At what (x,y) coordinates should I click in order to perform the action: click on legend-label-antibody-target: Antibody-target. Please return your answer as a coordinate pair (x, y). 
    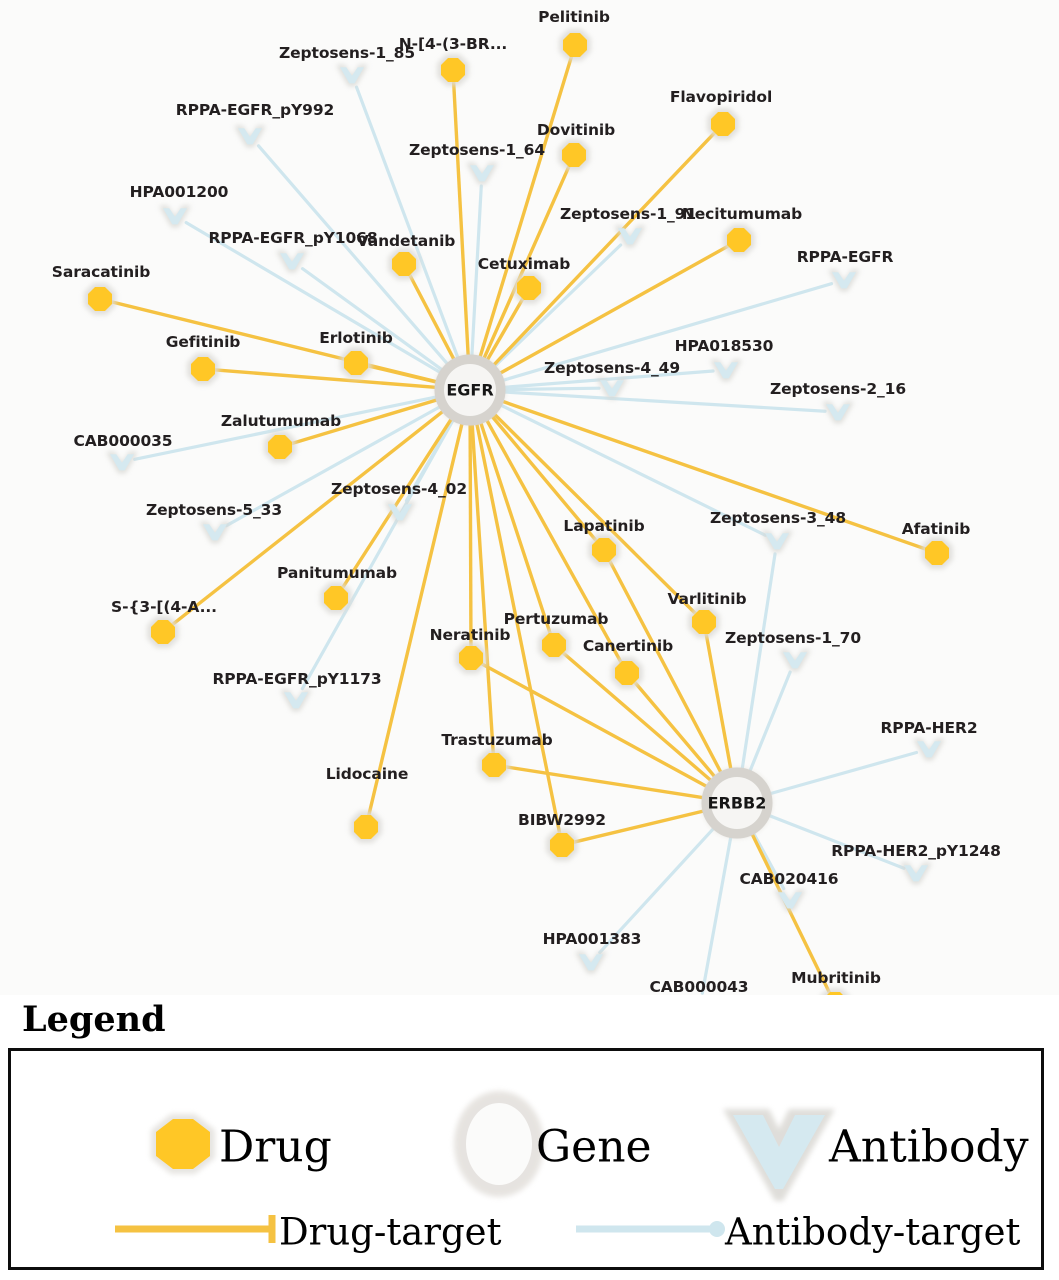
    Looking at the image, I should click on (873, 1232).